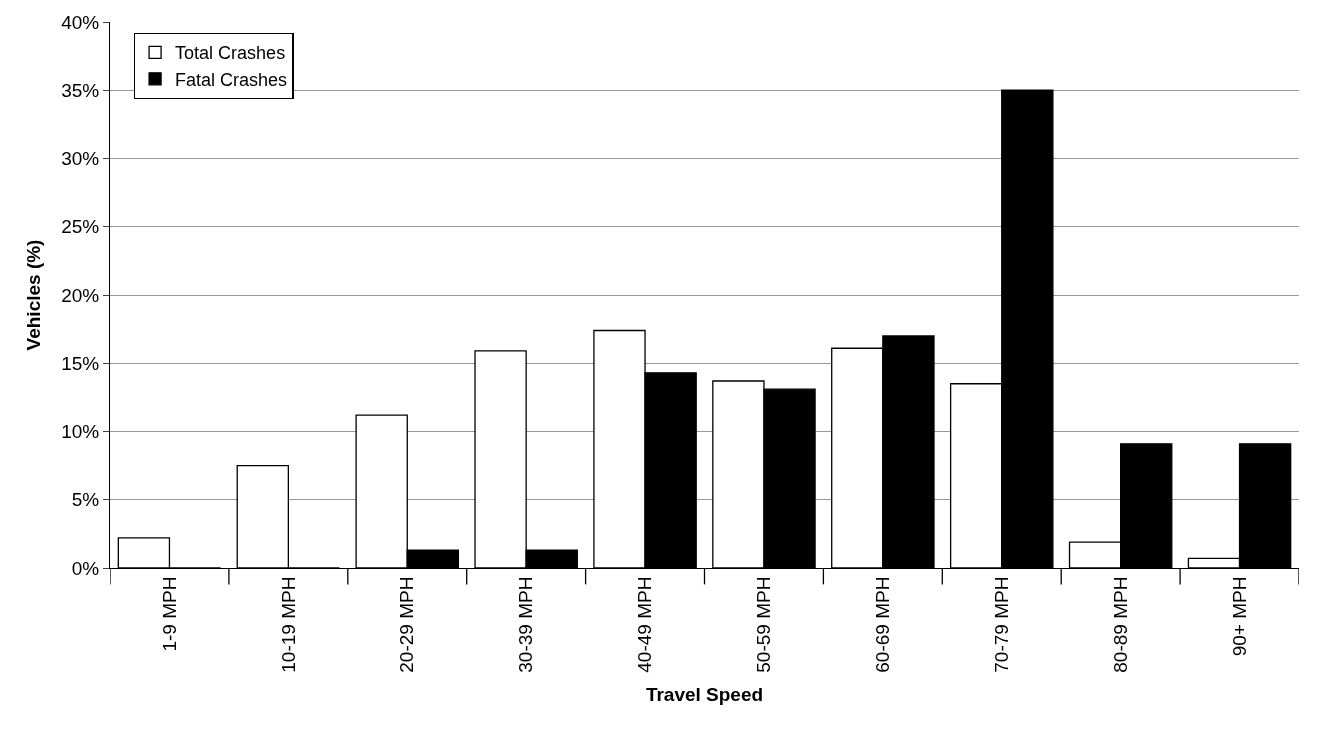  What do you see at coordinates (704, 694) in the screenshot?
I see `x-axis-title: Travel Speed` at bounding box center [704, 694].